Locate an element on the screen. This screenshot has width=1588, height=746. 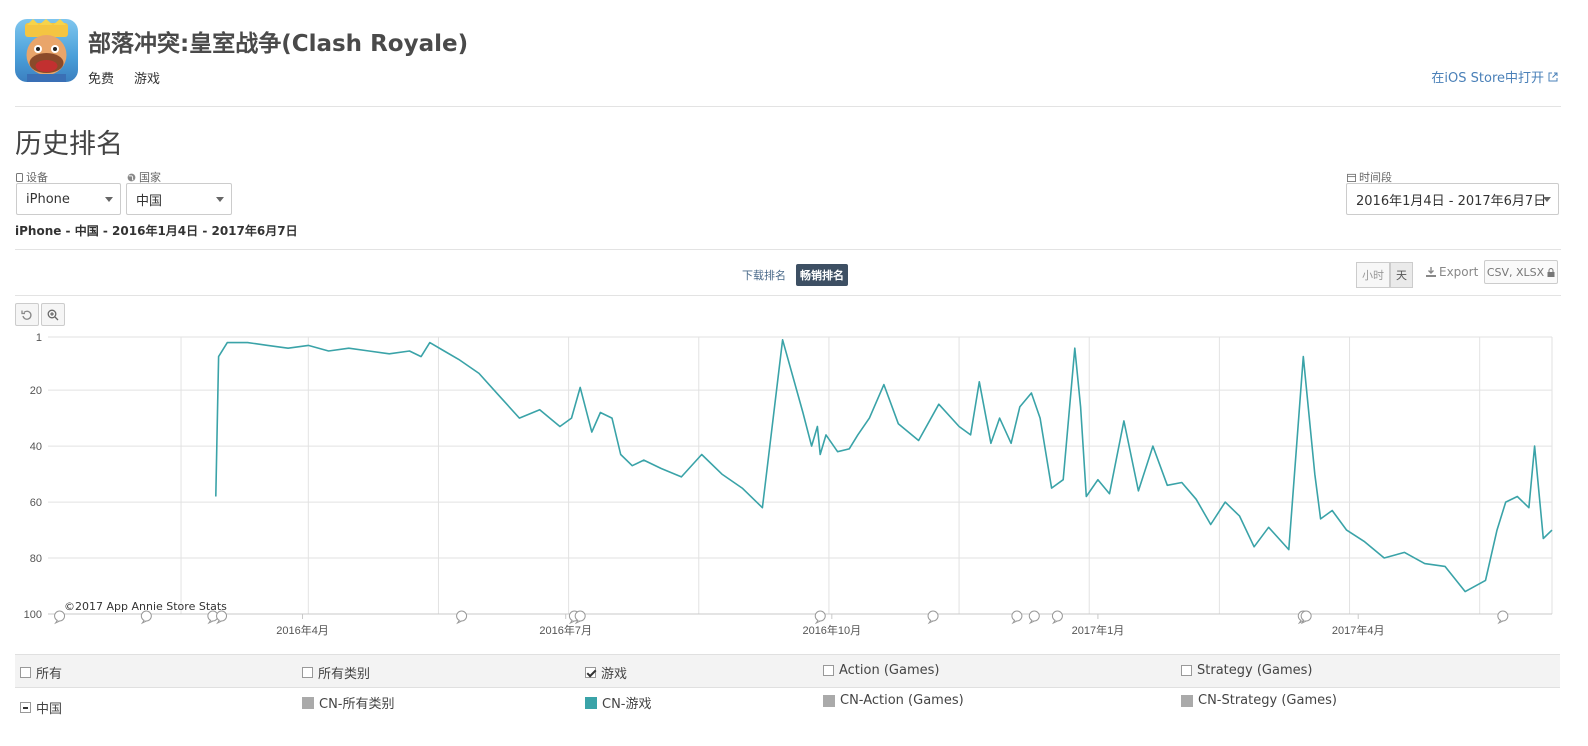
country-label: 国家 is located at coordinates (144, 177).